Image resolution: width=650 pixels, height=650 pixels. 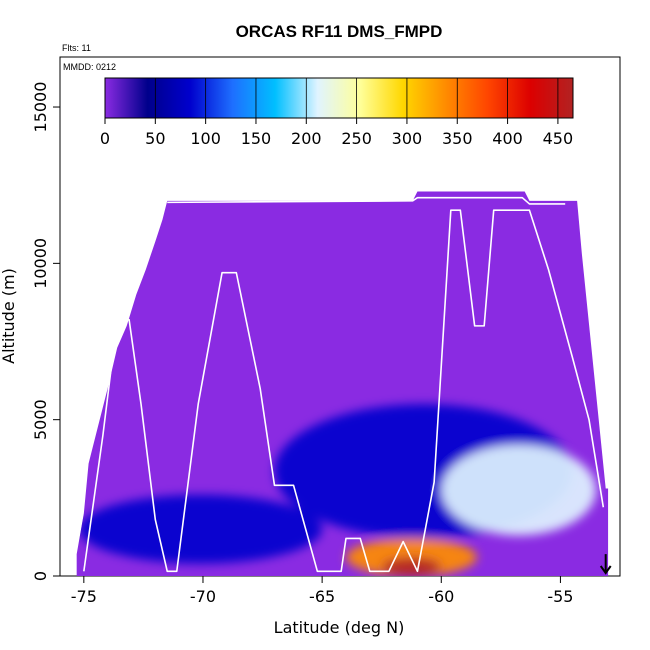 What do you see at coordinates (89, 67) in the screenshot?
I see `date-annotation: MMDD: 0212` at bounding box center [89, 67].